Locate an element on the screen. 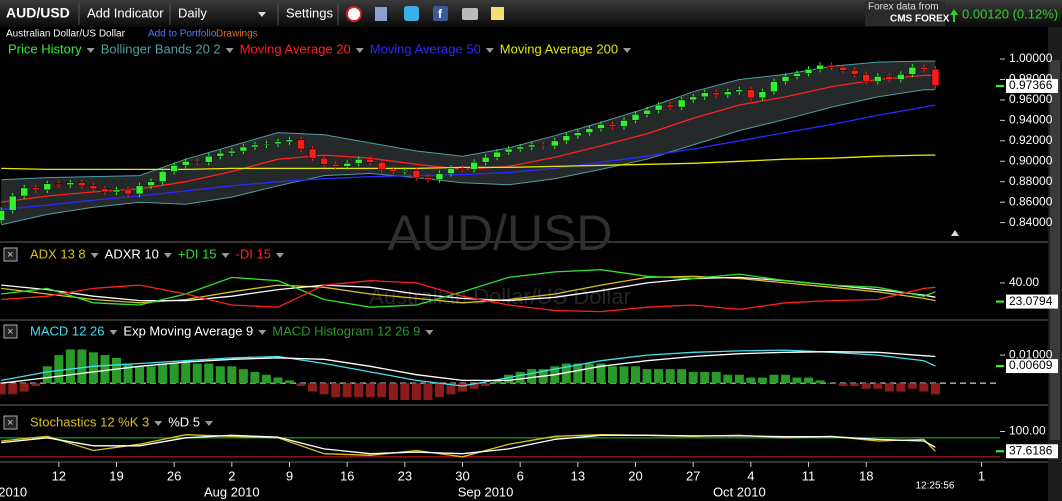 Image resolution: width=1062 pixels, height=501 pixels. copy-icon is located at coordinates (381, 14).